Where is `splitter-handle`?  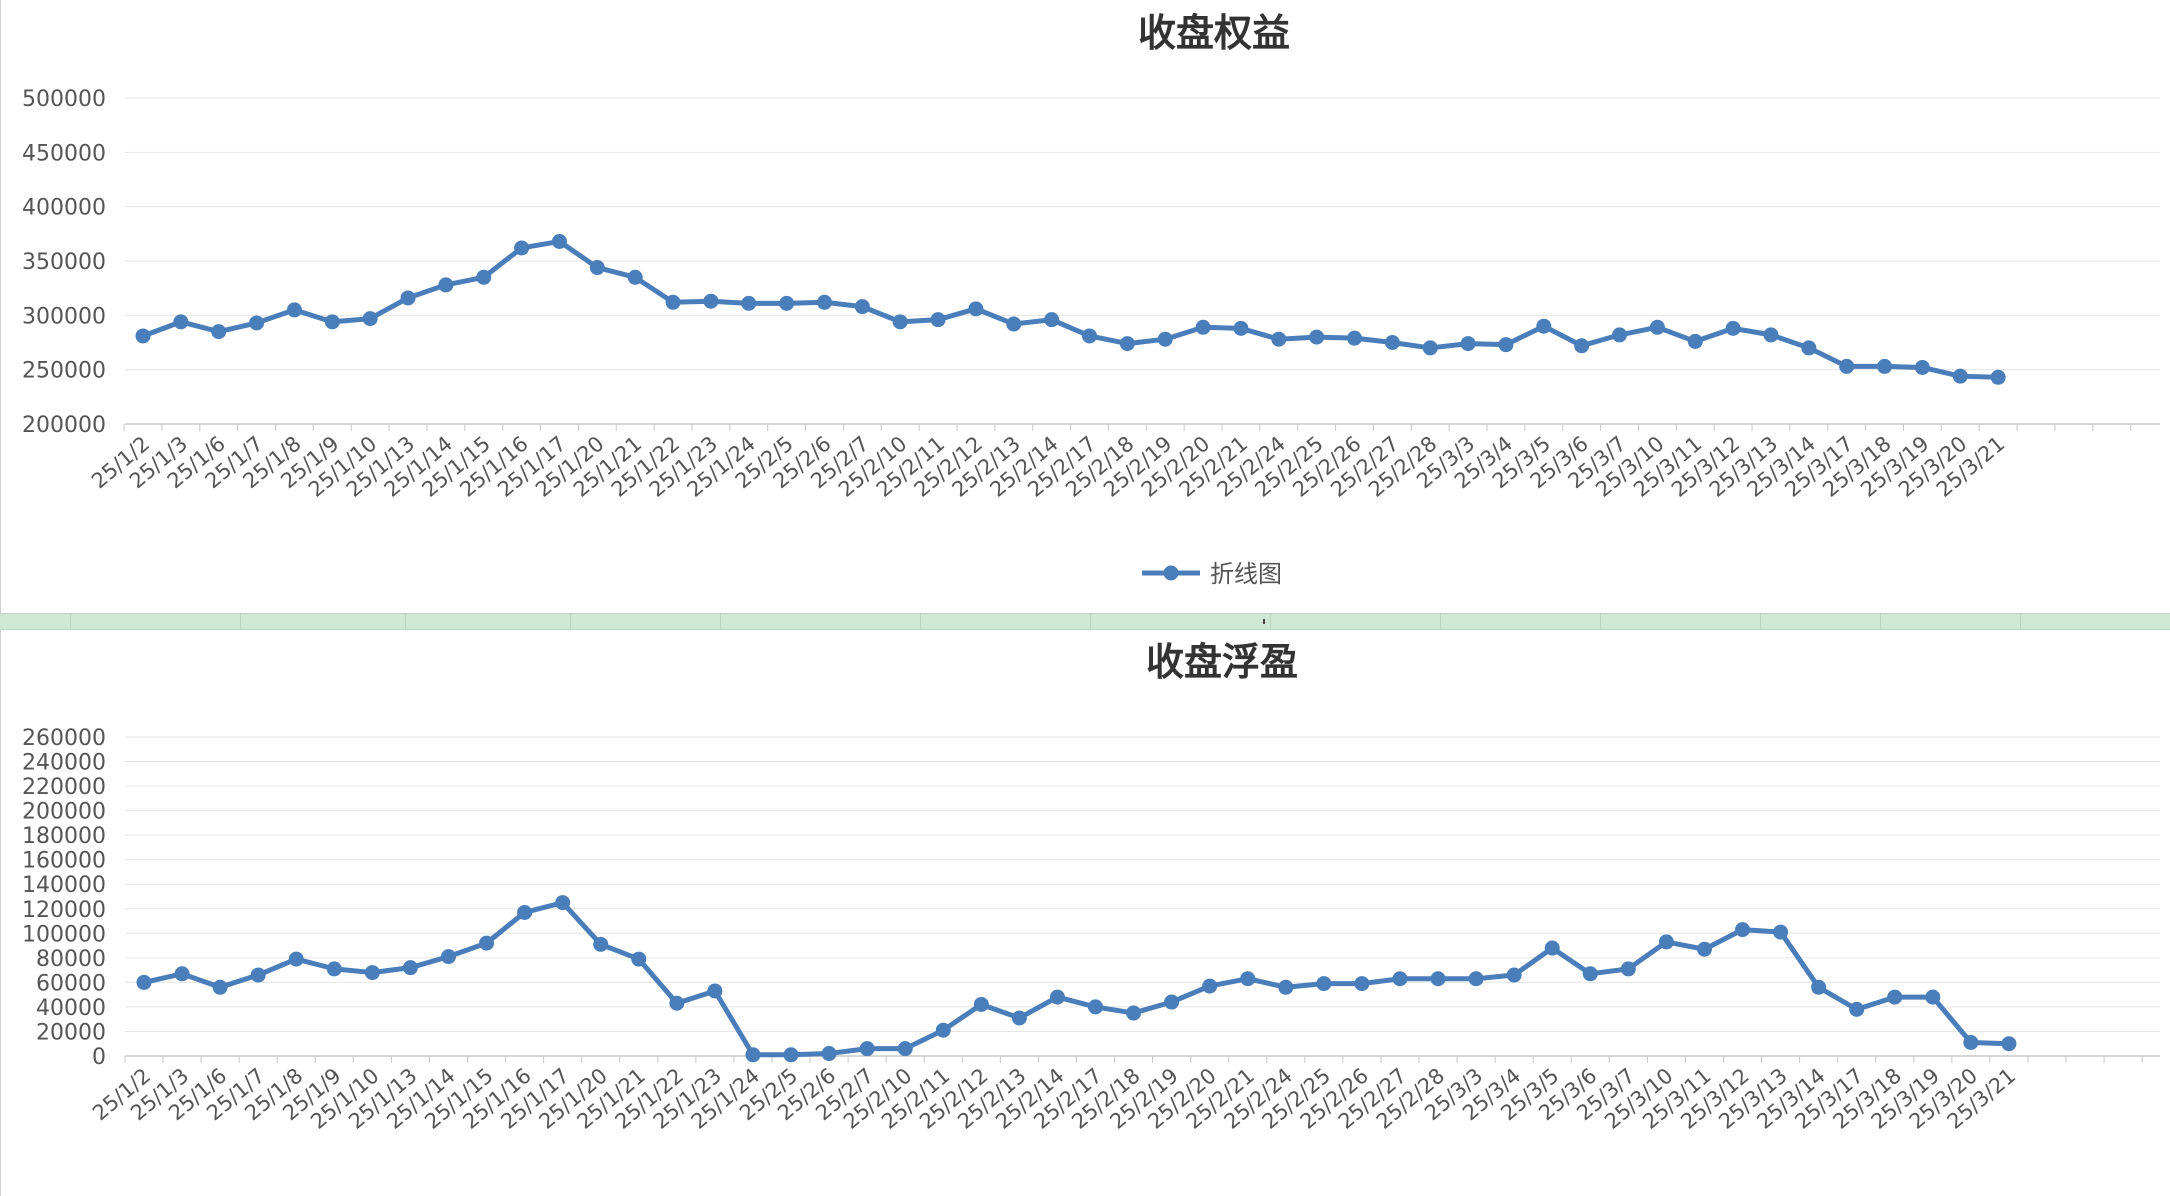
splitter-handle is located at coordinates (1264, 621).